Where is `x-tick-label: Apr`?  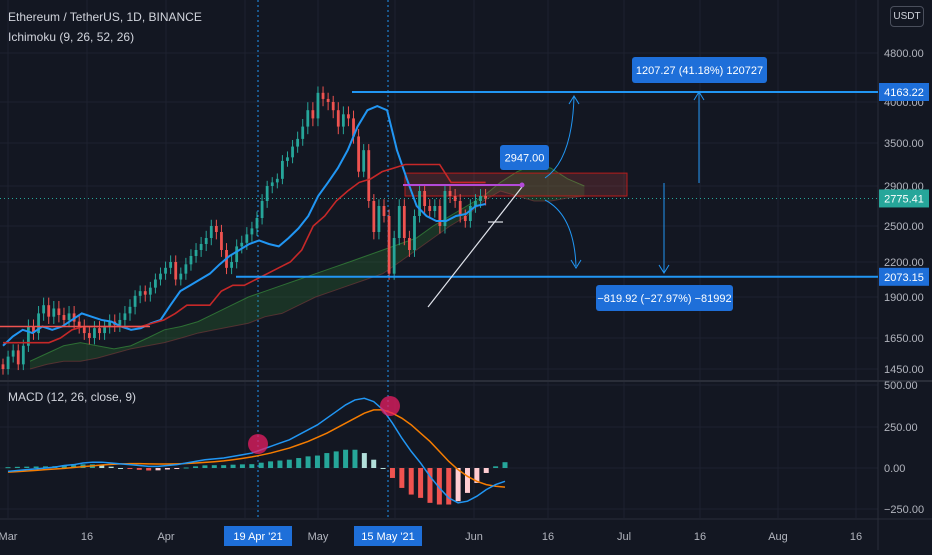 x-tick-label: Apr is located at coordinates (165, 537).